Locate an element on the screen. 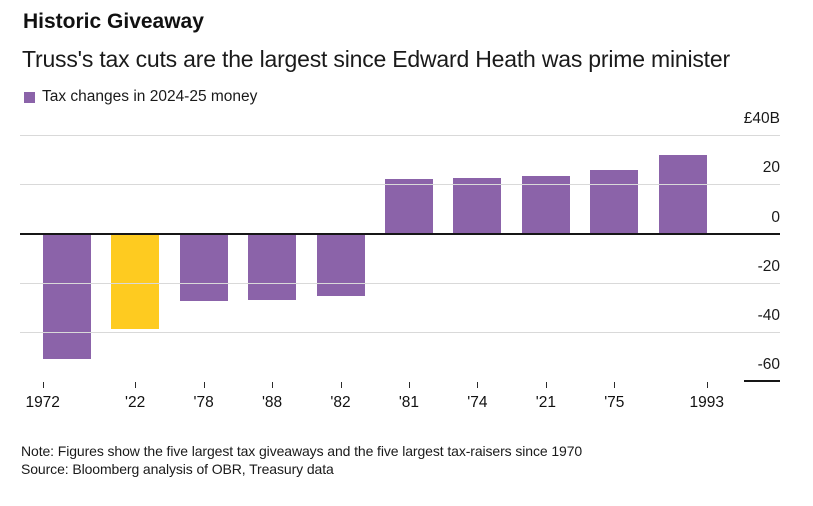  x-axis-label: 1993 is located at coordinates (706, 402).